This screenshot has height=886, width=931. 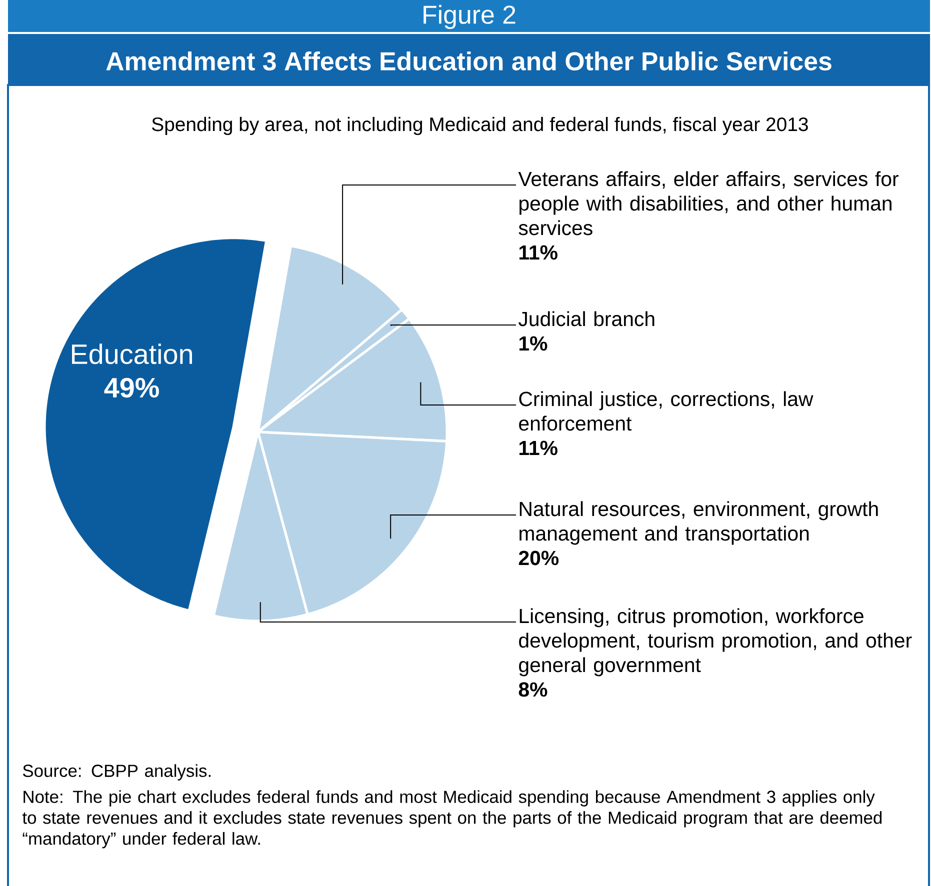 What do you see at coordinates (533, 343) in the screenshot?
I see `data-label: 1%` at bounding box center [533, 343].